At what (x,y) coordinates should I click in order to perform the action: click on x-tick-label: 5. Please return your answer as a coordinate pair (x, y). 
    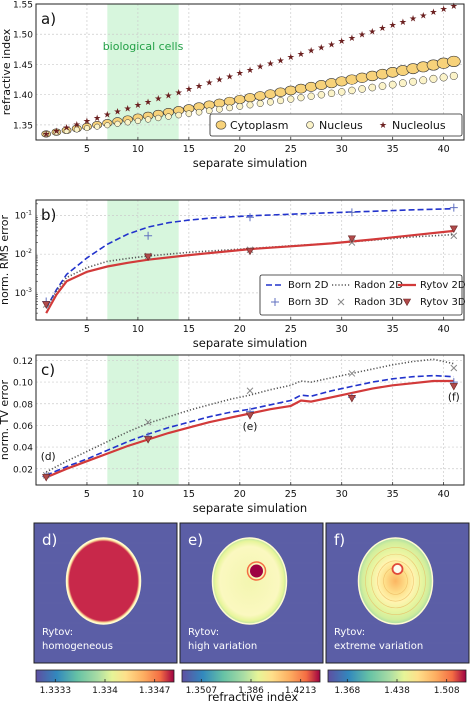
    Looking at the image, I should click on (87, 149).